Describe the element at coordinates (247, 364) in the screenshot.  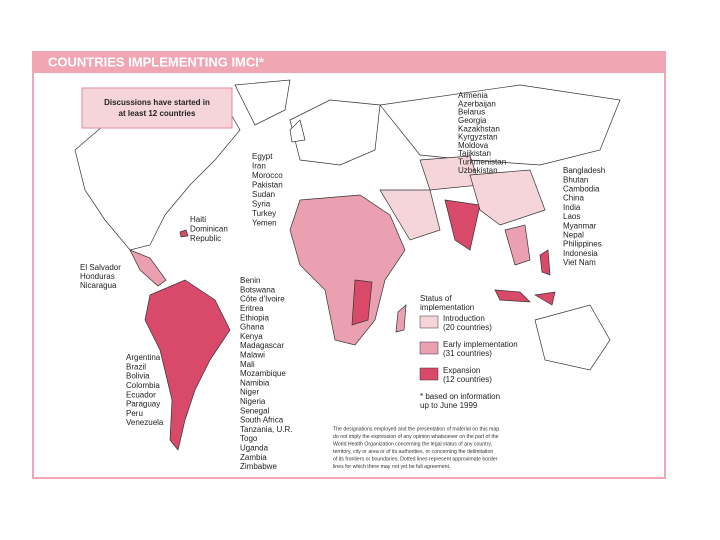
I see `country-name: Mali` at that location.